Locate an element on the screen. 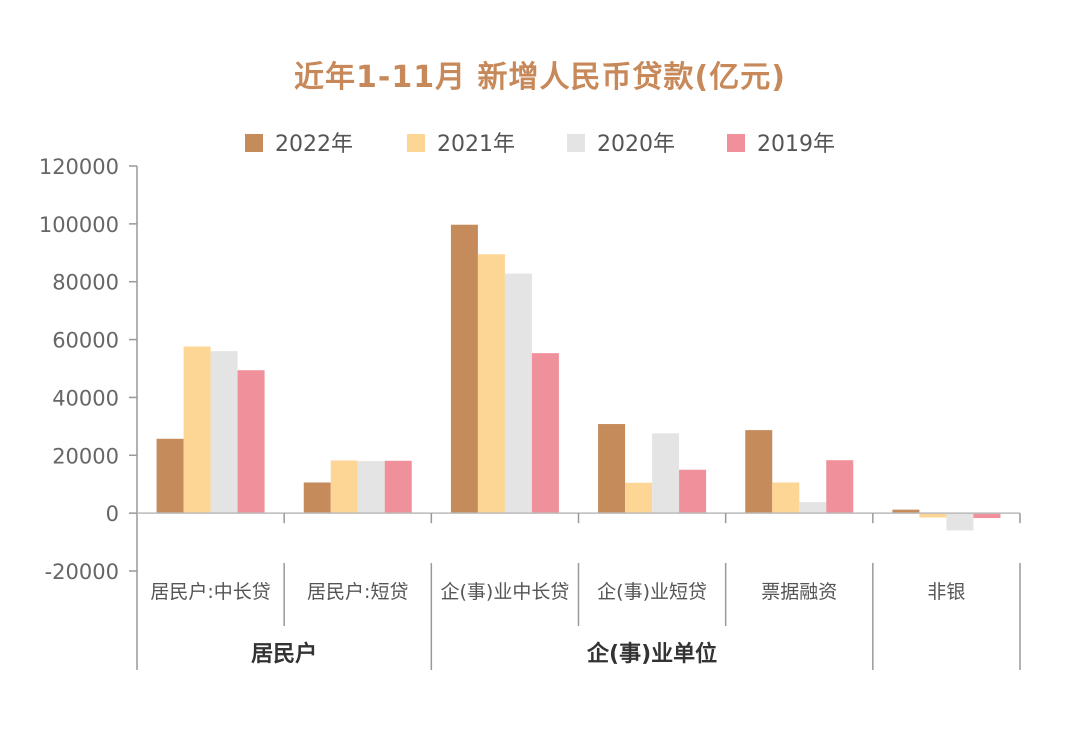  category-label: 票据融资 is located at coordinates (799, 592).